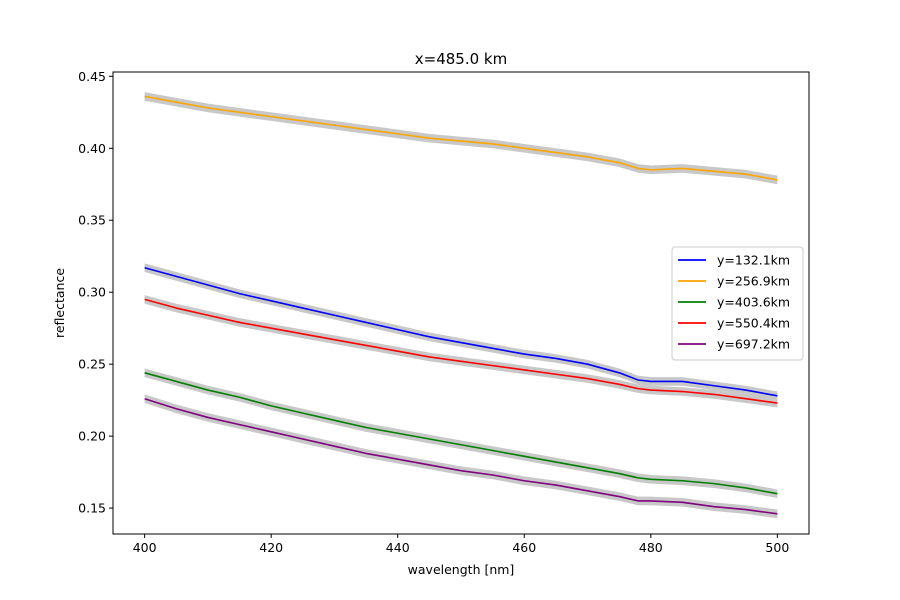 The image size is (900, 600). Describe the element at coordinates (753, 302) in the screenshot. I see `legend-entry-2: y=403.6km` at that location.